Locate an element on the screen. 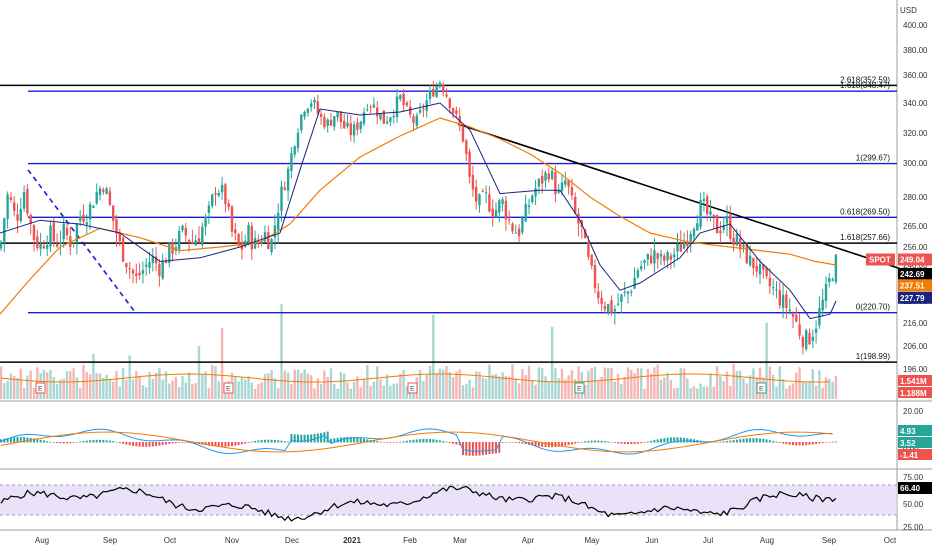 The height and width of the screenshot is (550, 932). price-label: 227.79 is located at coordinates (912, 298).